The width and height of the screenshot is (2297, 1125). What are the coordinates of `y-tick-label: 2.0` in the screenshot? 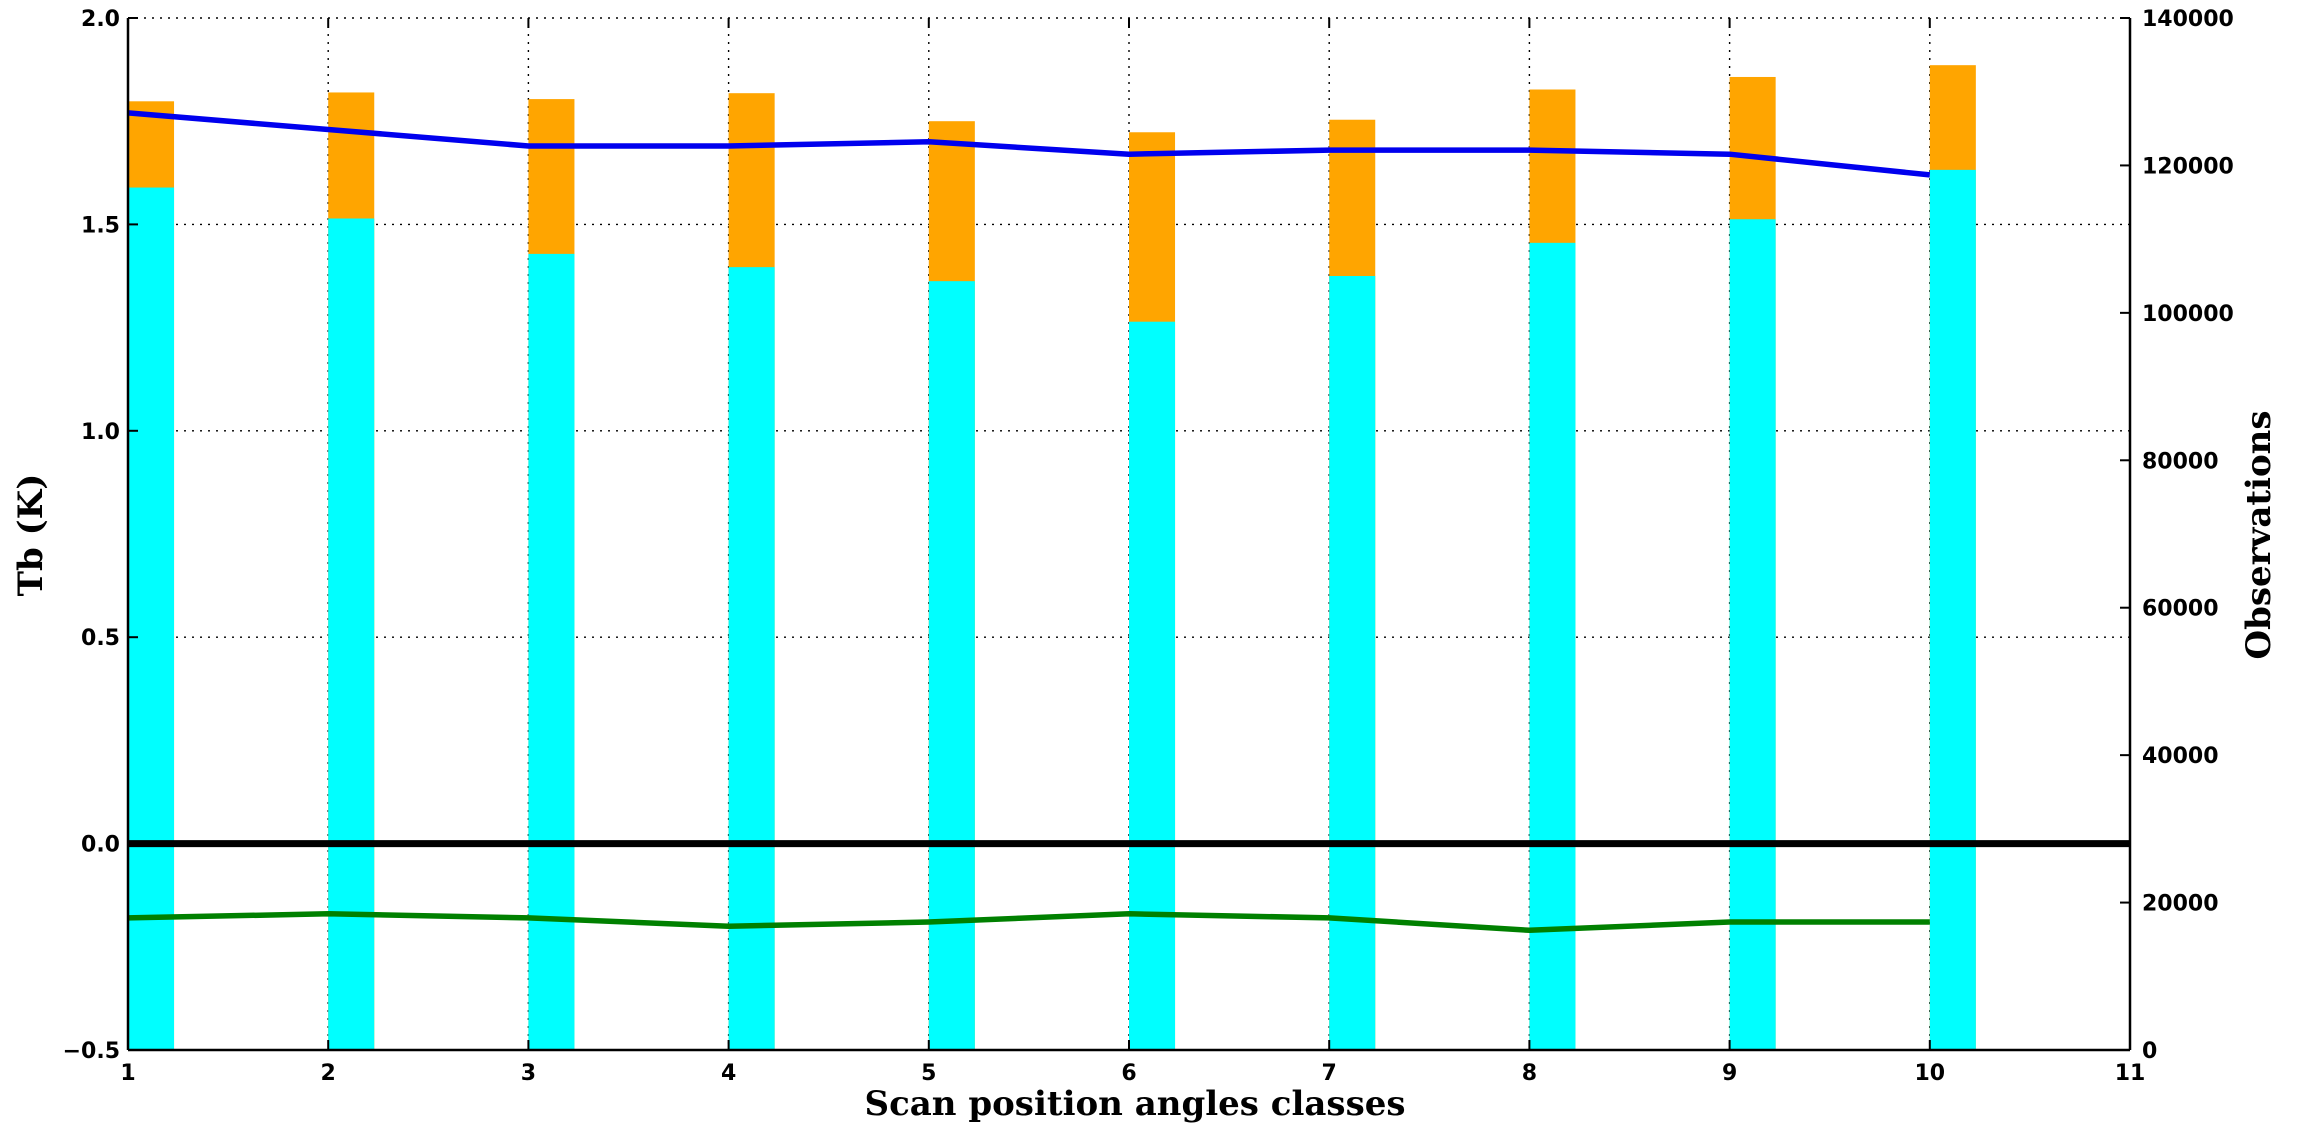 It's located at (100, 19).